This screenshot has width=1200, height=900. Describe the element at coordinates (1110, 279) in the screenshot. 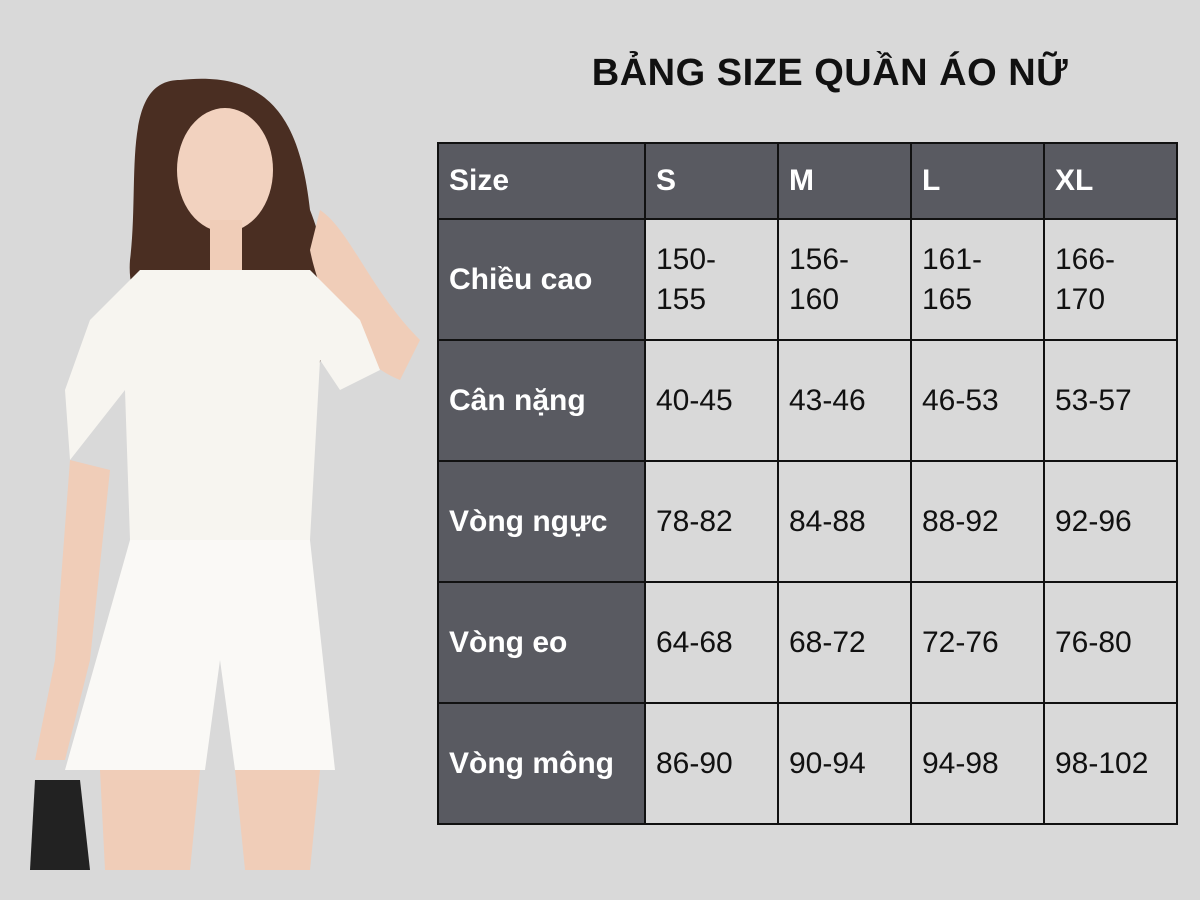

I see `table-cell: 166- 170` at that location.